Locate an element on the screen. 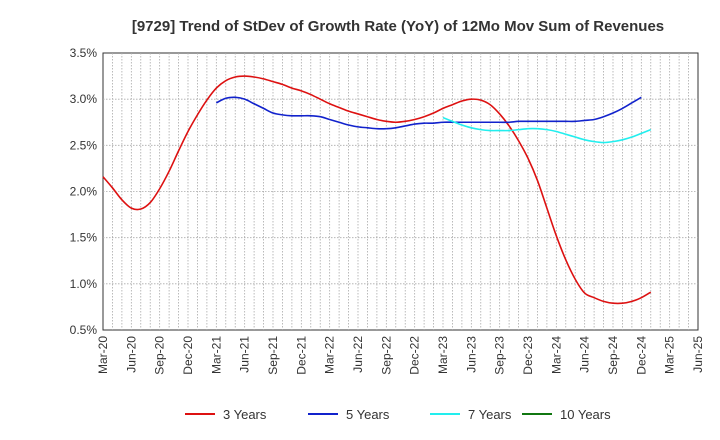 The image size is (720, 440). x-tick-label: Jun-21 is located at coordinates (245, 354).